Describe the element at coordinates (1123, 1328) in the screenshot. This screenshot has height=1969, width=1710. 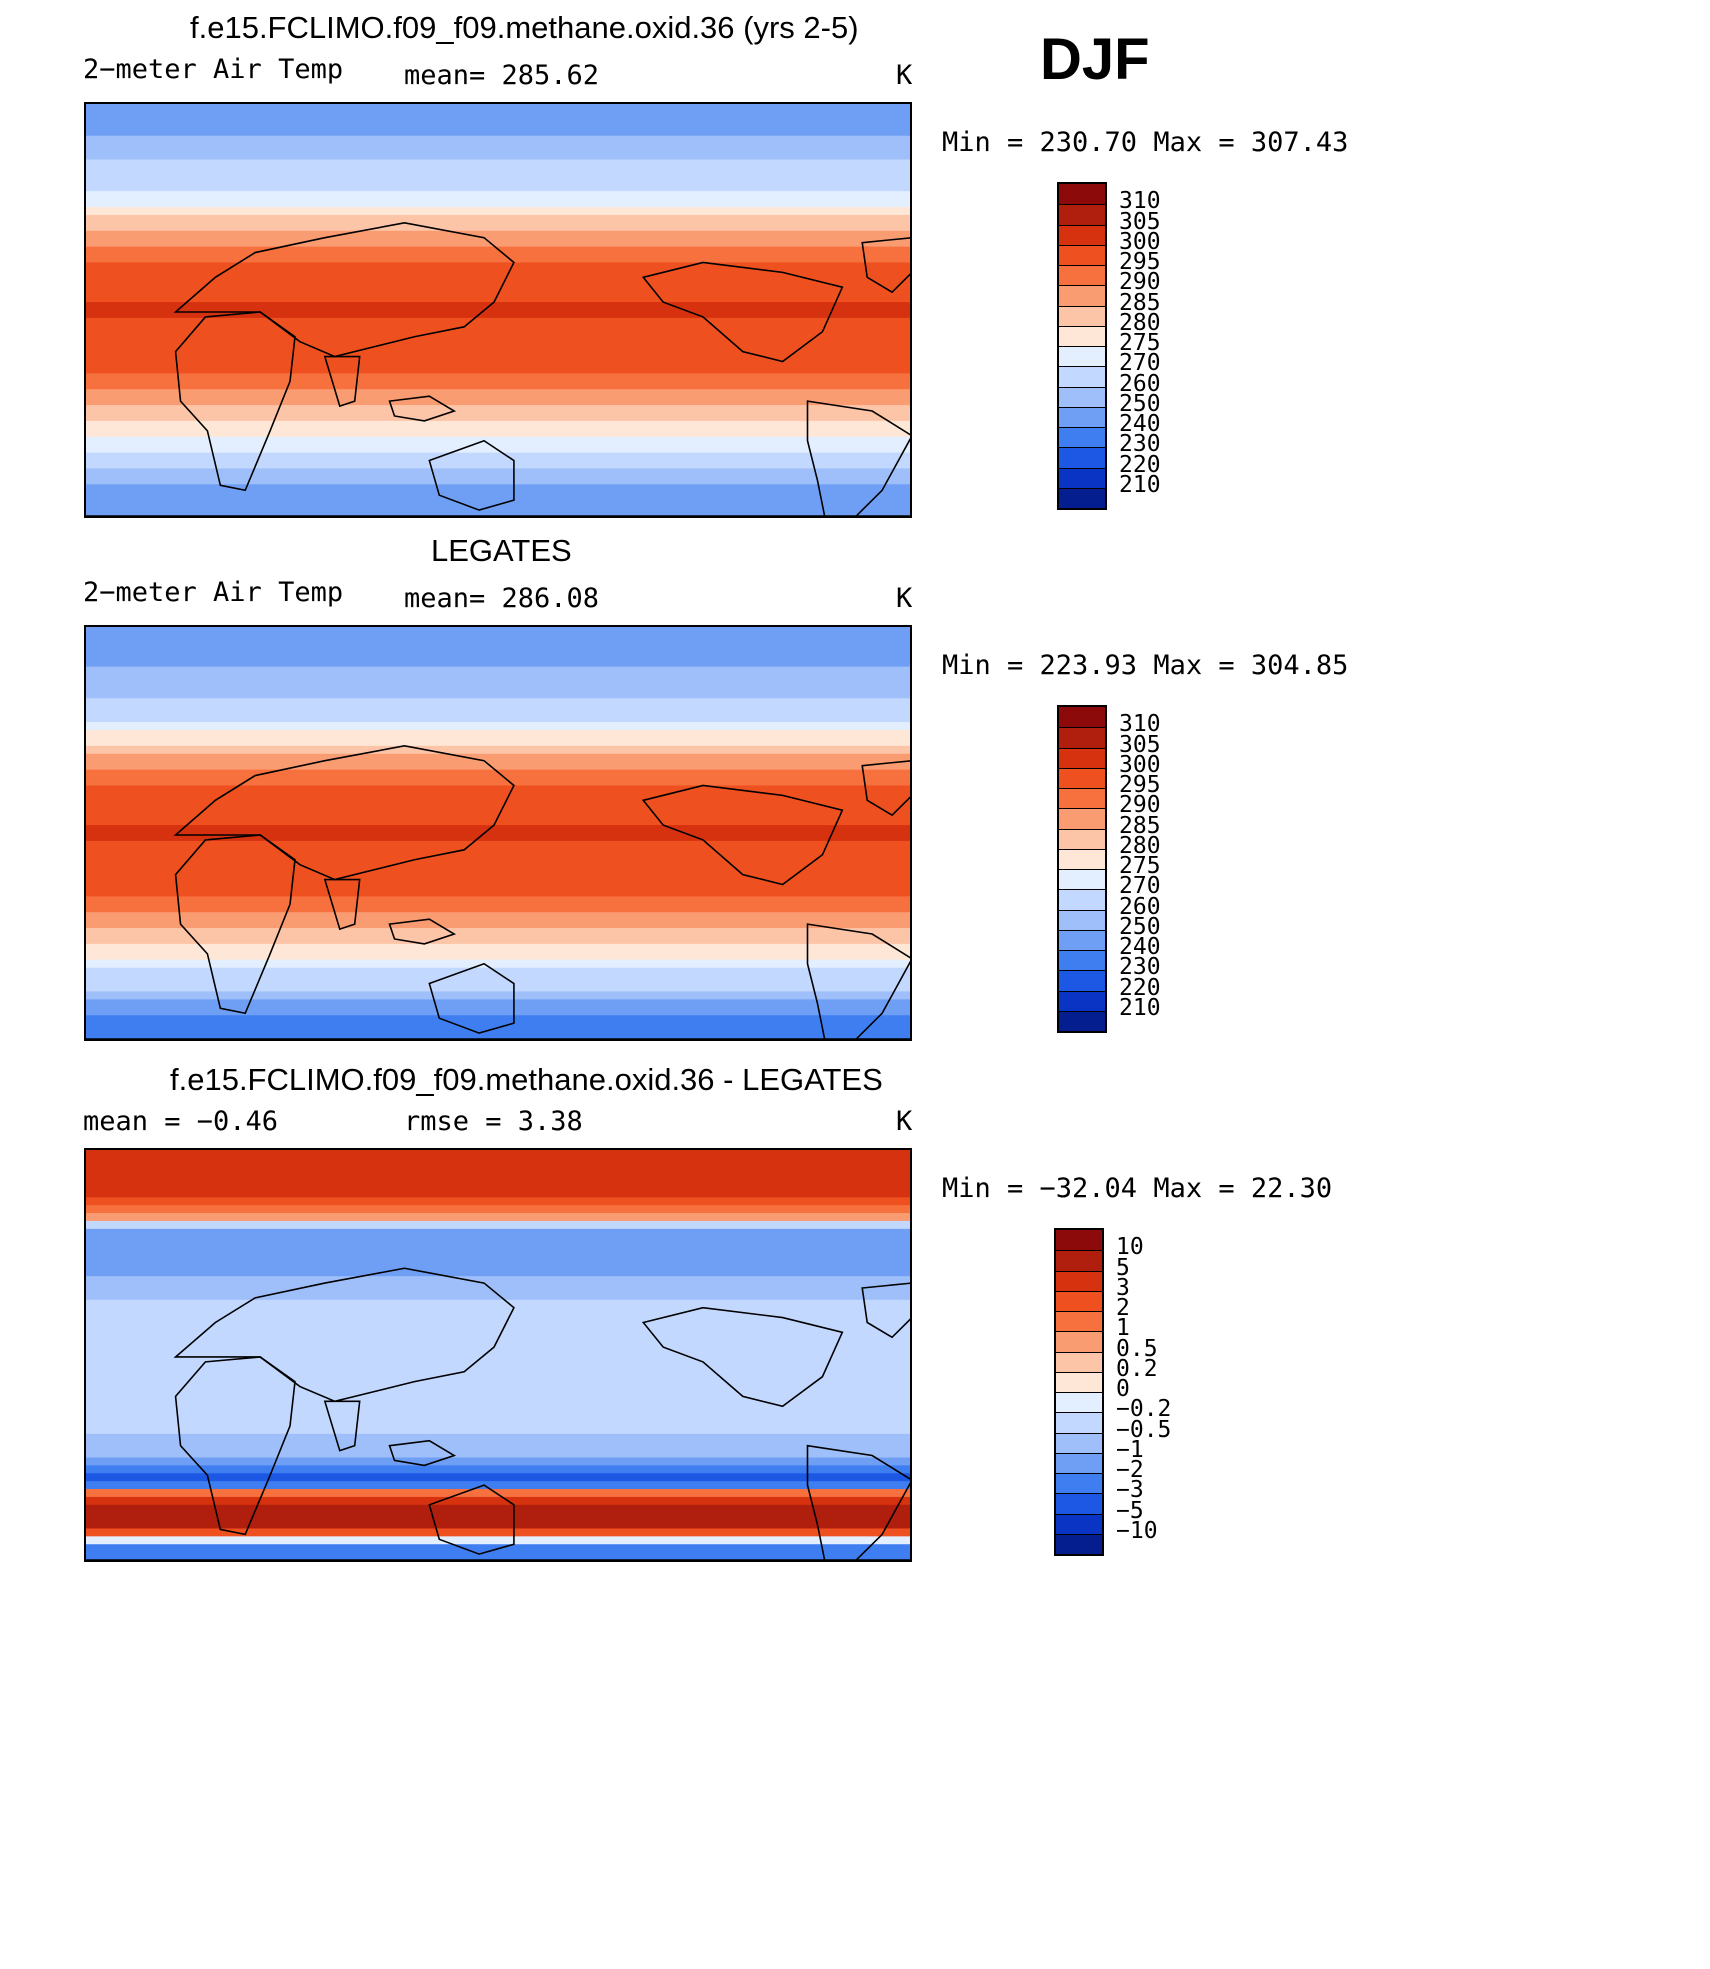
I see `colorbar-tick-label: 1` at that location.